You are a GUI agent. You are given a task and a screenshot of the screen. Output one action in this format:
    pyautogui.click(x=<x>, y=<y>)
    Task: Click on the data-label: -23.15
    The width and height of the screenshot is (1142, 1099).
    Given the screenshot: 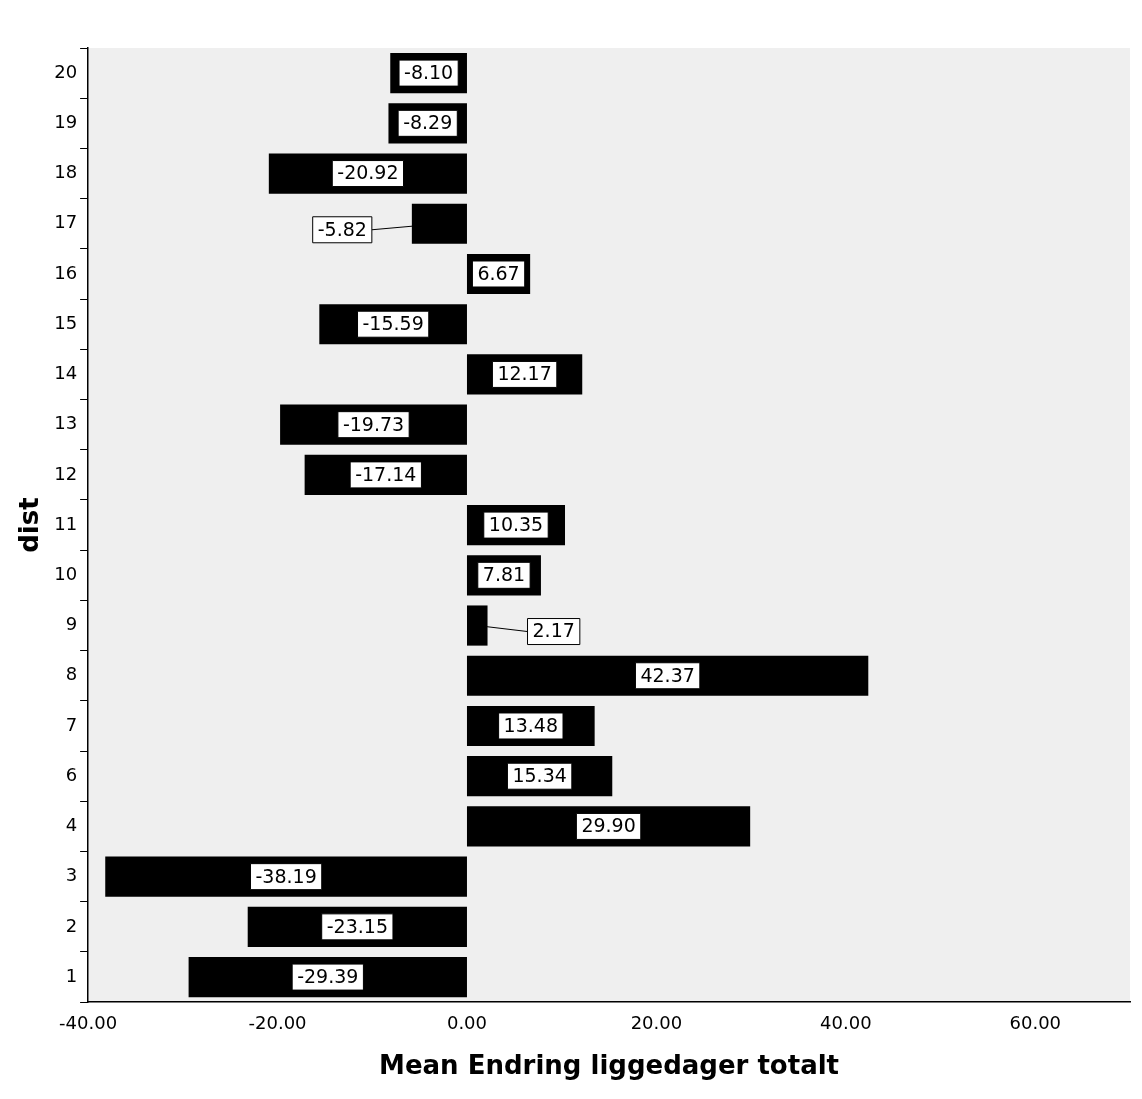 What is the action you would take?
    pyautogui.click(x=357, y=925)
    